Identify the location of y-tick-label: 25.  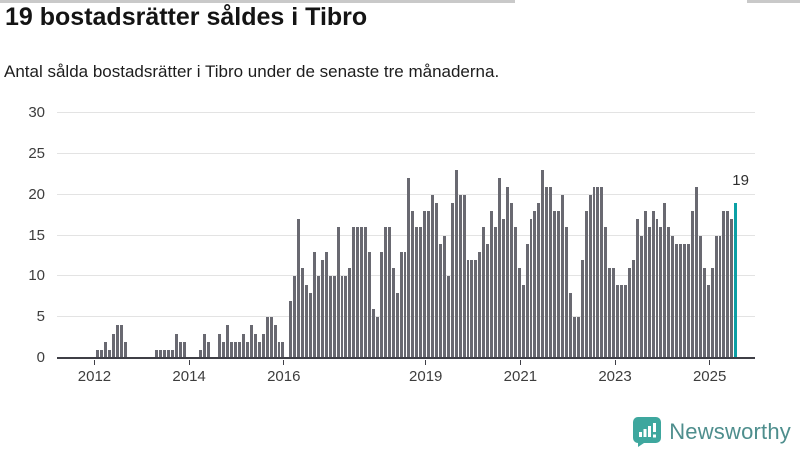
(36, 153).